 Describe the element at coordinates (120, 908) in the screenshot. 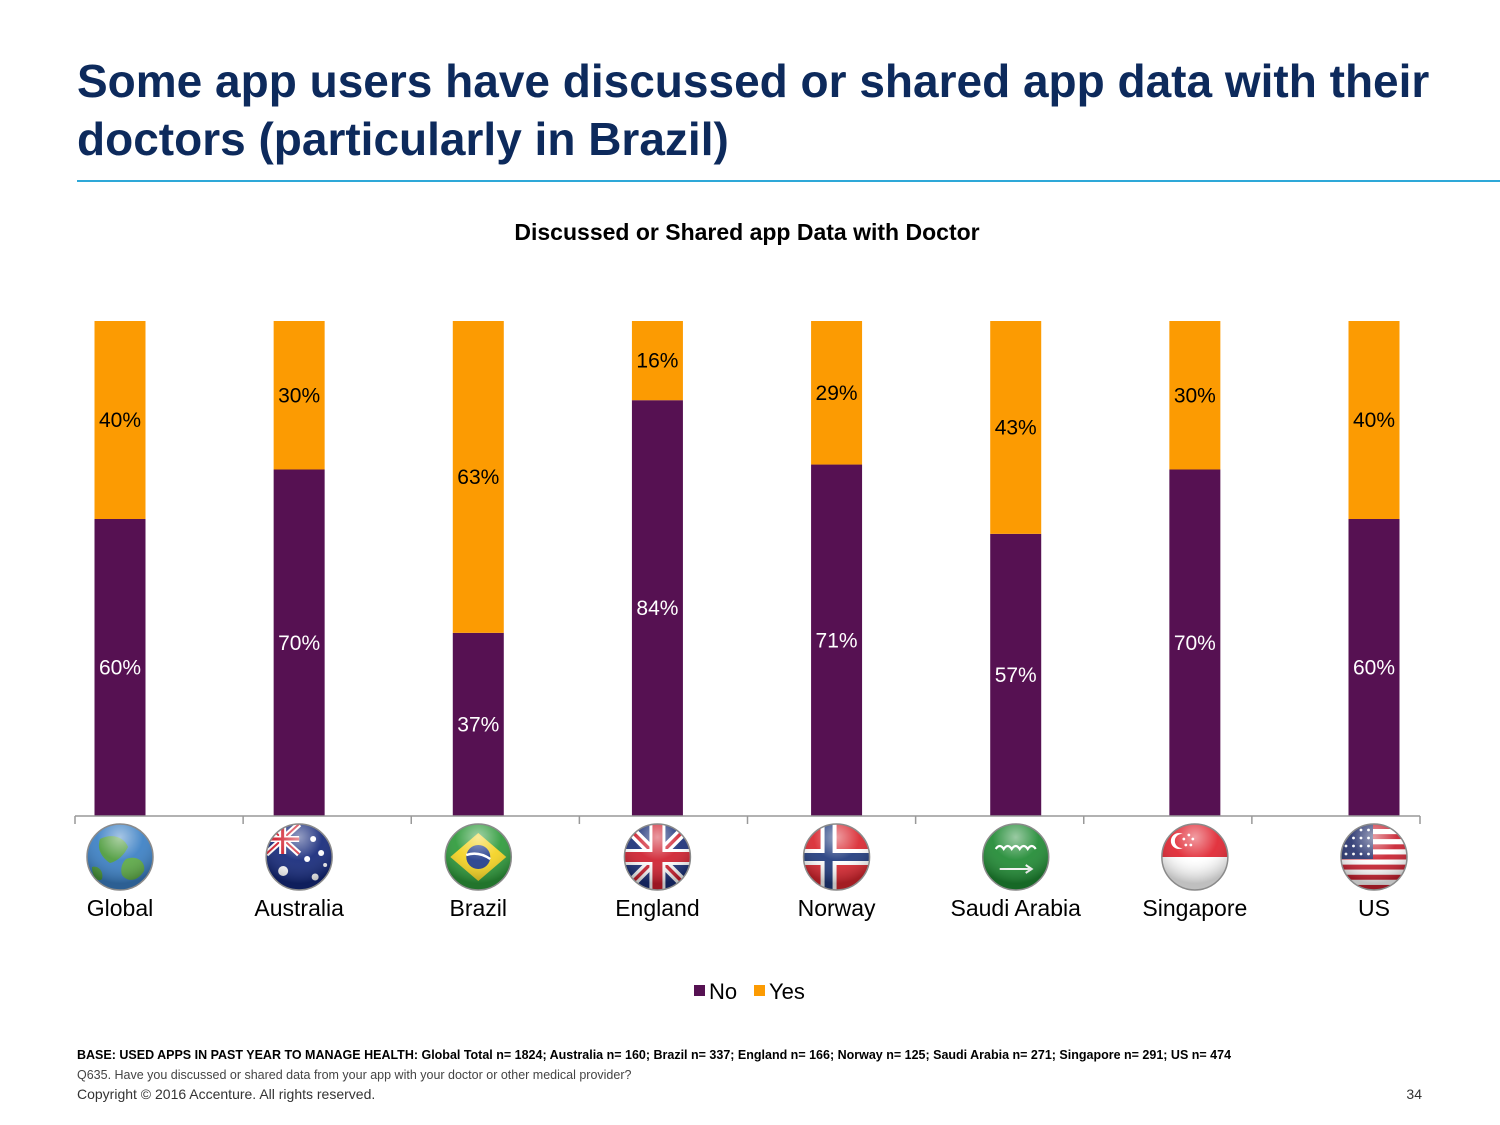

I see `category-label: Global` at that location.